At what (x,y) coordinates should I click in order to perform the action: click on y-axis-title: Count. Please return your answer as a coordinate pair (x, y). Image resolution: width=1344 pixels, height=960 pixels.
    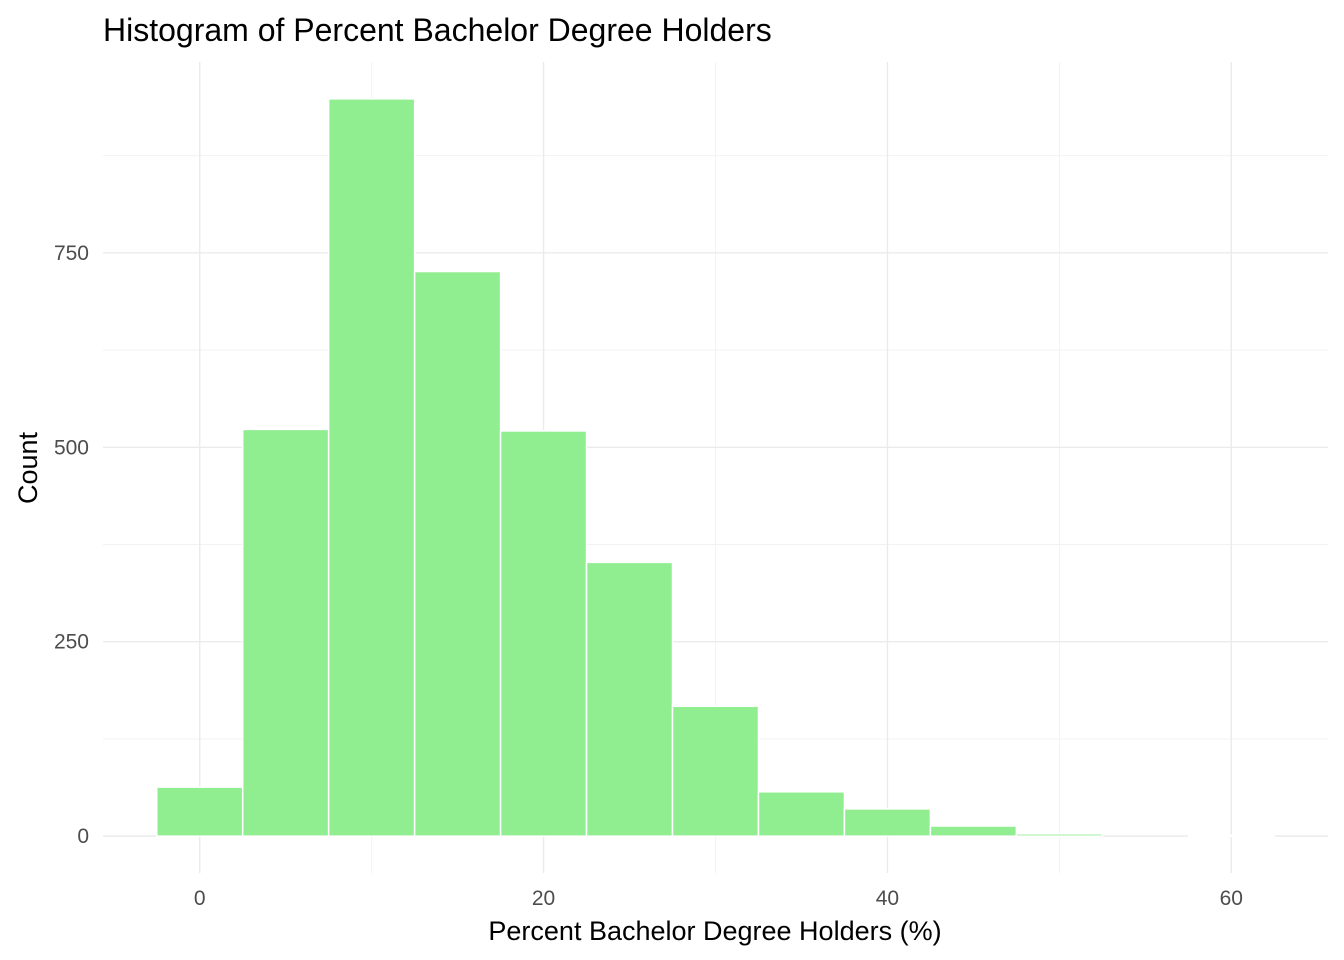
    Looking at the image, I should click on (28, 467).